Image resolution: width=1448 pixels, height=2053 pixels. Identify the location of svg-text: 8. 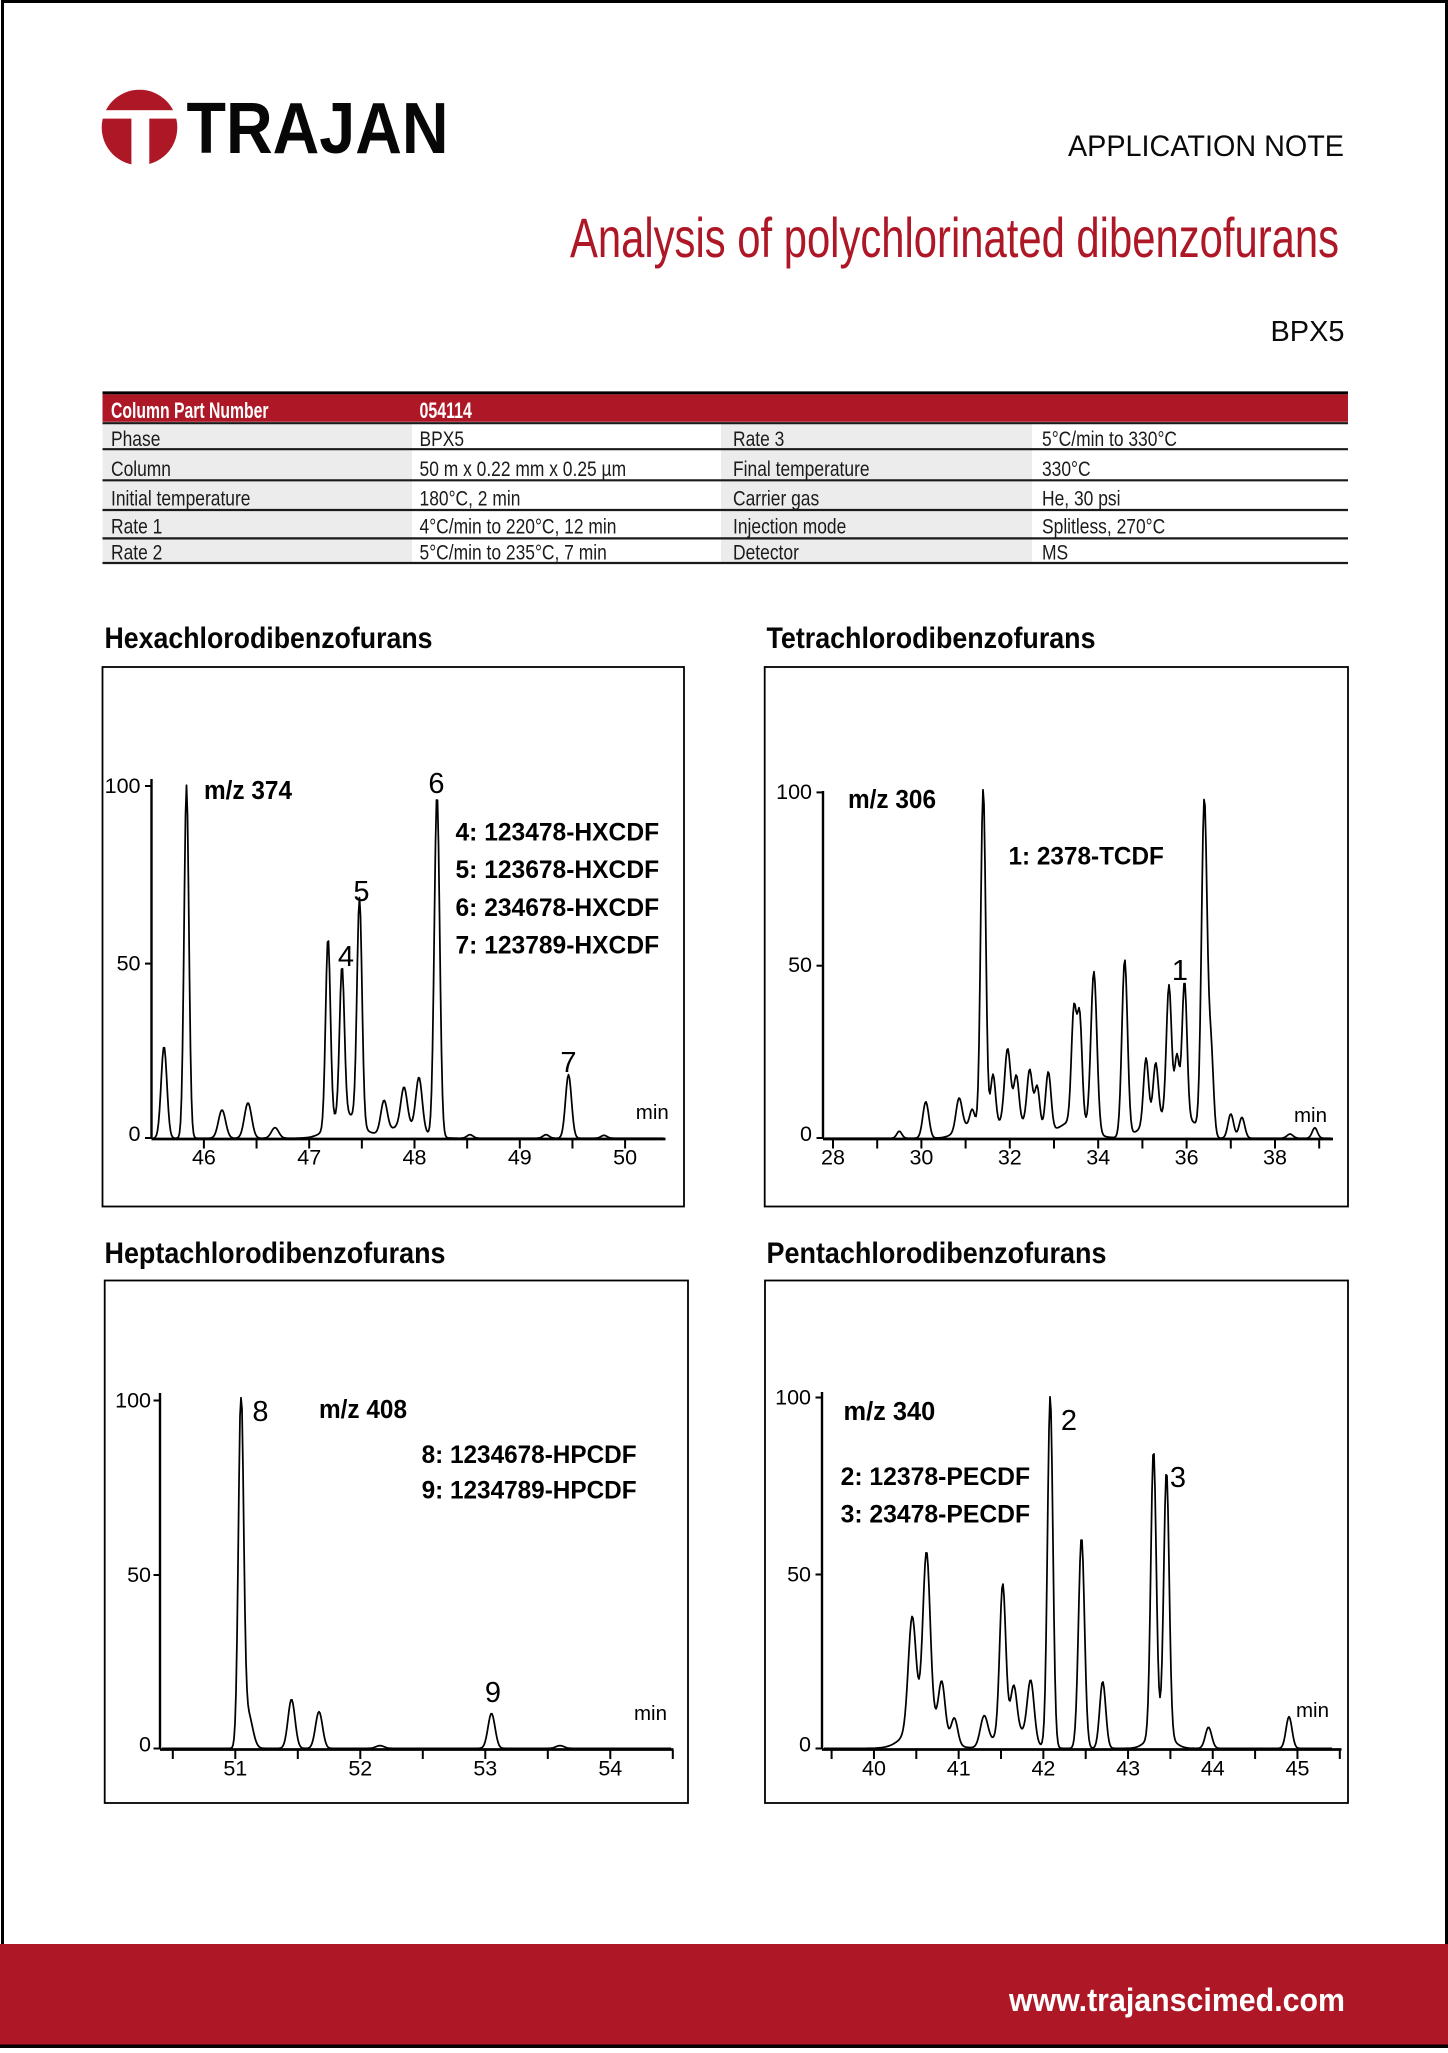
(260, 1412).